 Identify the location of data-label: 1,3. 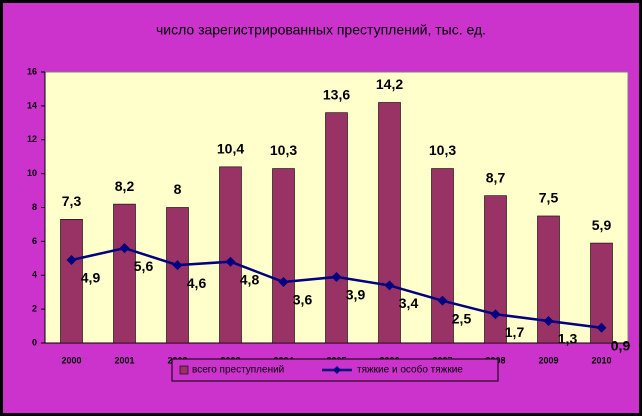
(568, 339).